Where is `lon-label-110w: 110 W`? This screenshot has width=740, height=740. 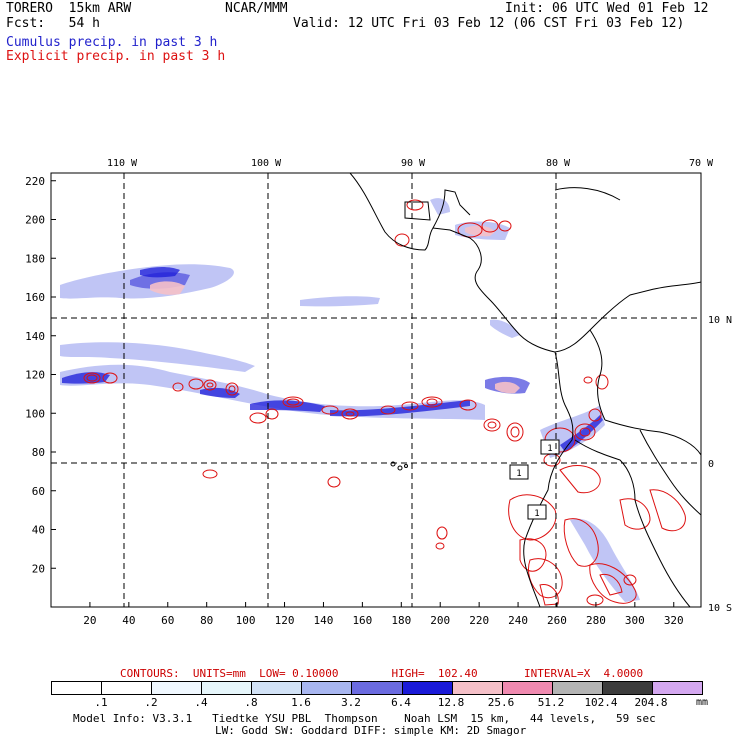
lon-label-110w: 110 W is located at coordinates (122, 163).